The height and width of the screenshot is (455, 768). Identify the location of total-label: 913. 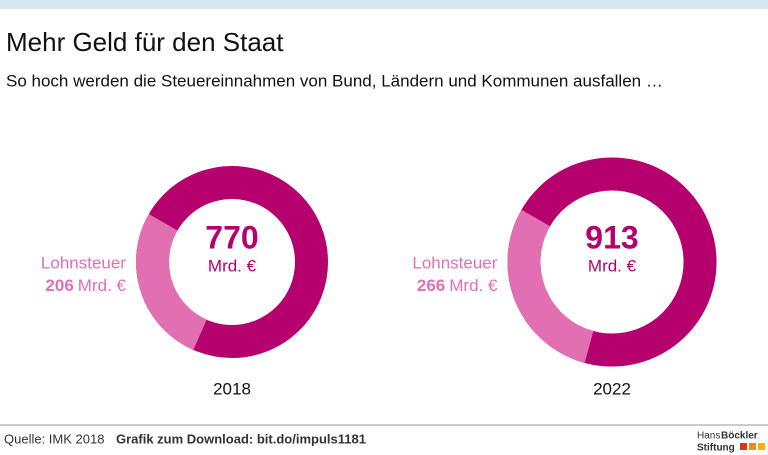
(611, 237).